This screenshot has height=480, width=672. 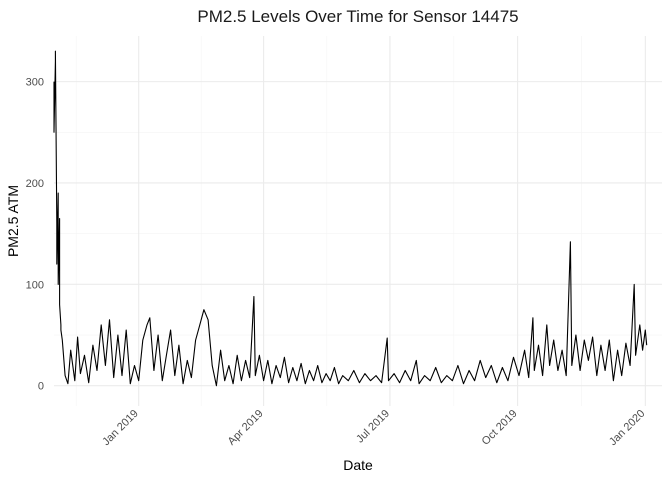 I want to click on y-tick-label: 200, so click(x=35, y=184).